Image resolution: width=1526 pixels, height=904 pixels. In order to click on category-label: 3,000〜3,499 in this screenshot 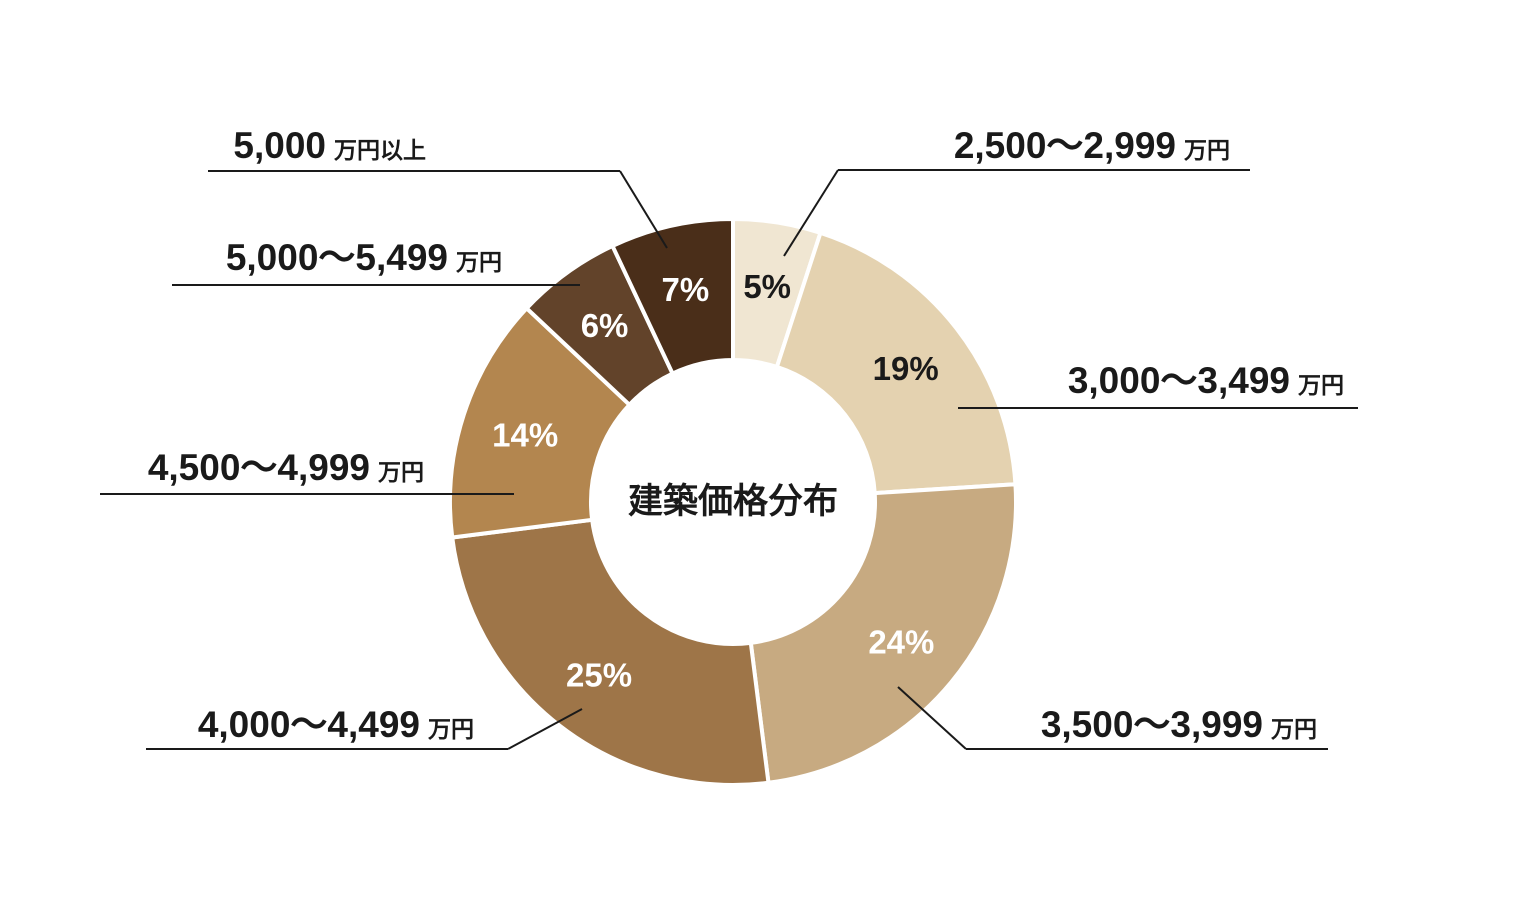, I will do `click(1179, 380)`.